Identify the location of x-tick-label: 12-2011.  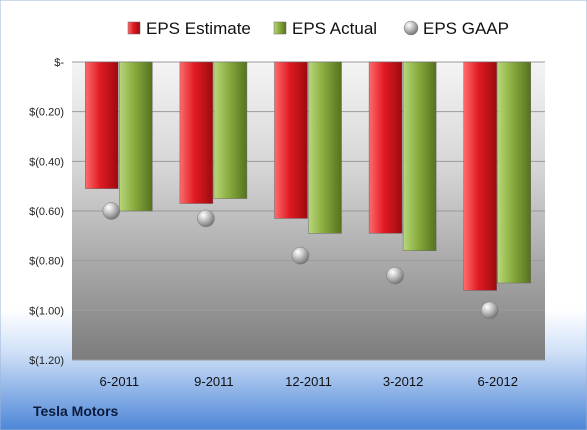
(308, 381).